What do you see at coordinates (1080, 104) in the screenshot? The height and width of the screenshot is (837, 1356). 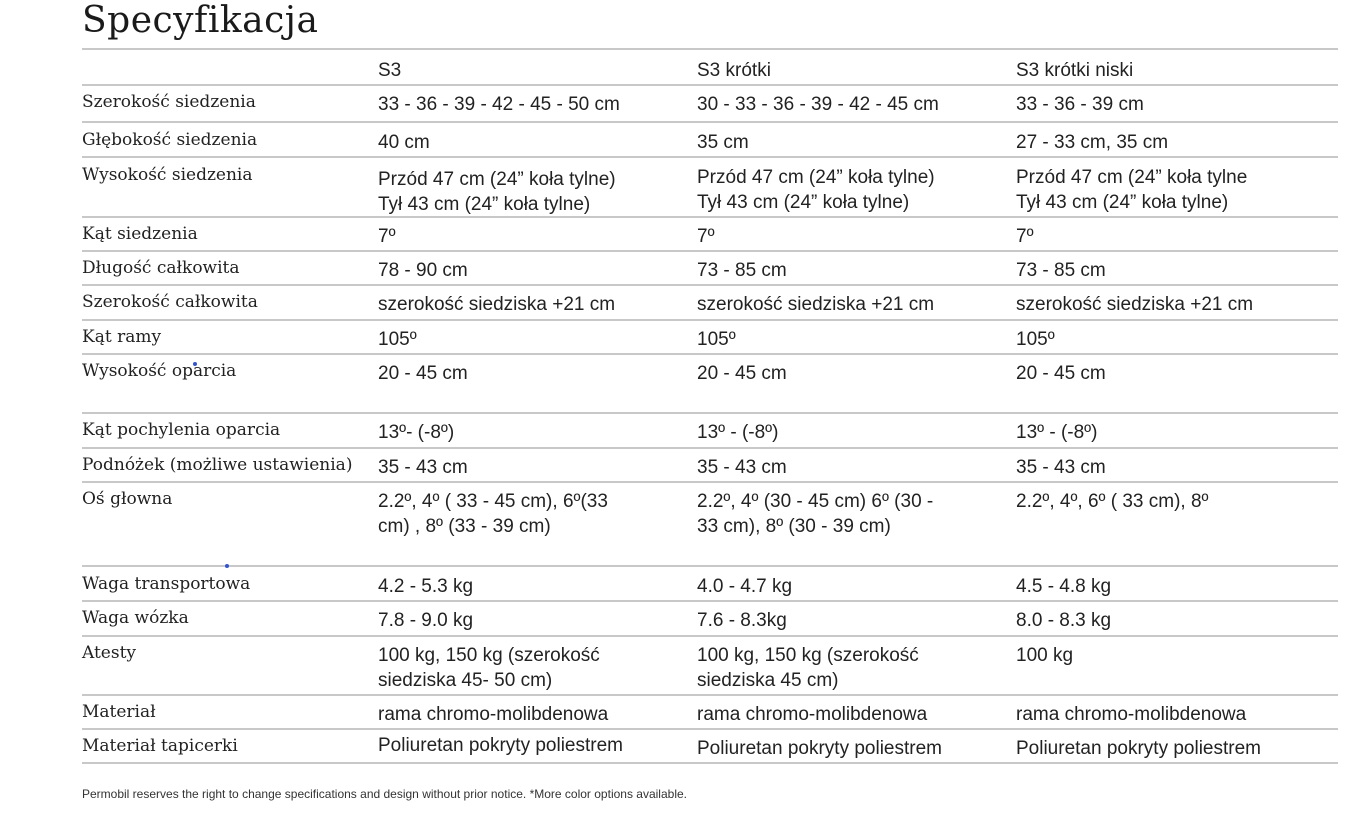 I see `cell-s3-krotki-niski: 33 - 36 - 39 cm` at bounding box center [1080, 104].